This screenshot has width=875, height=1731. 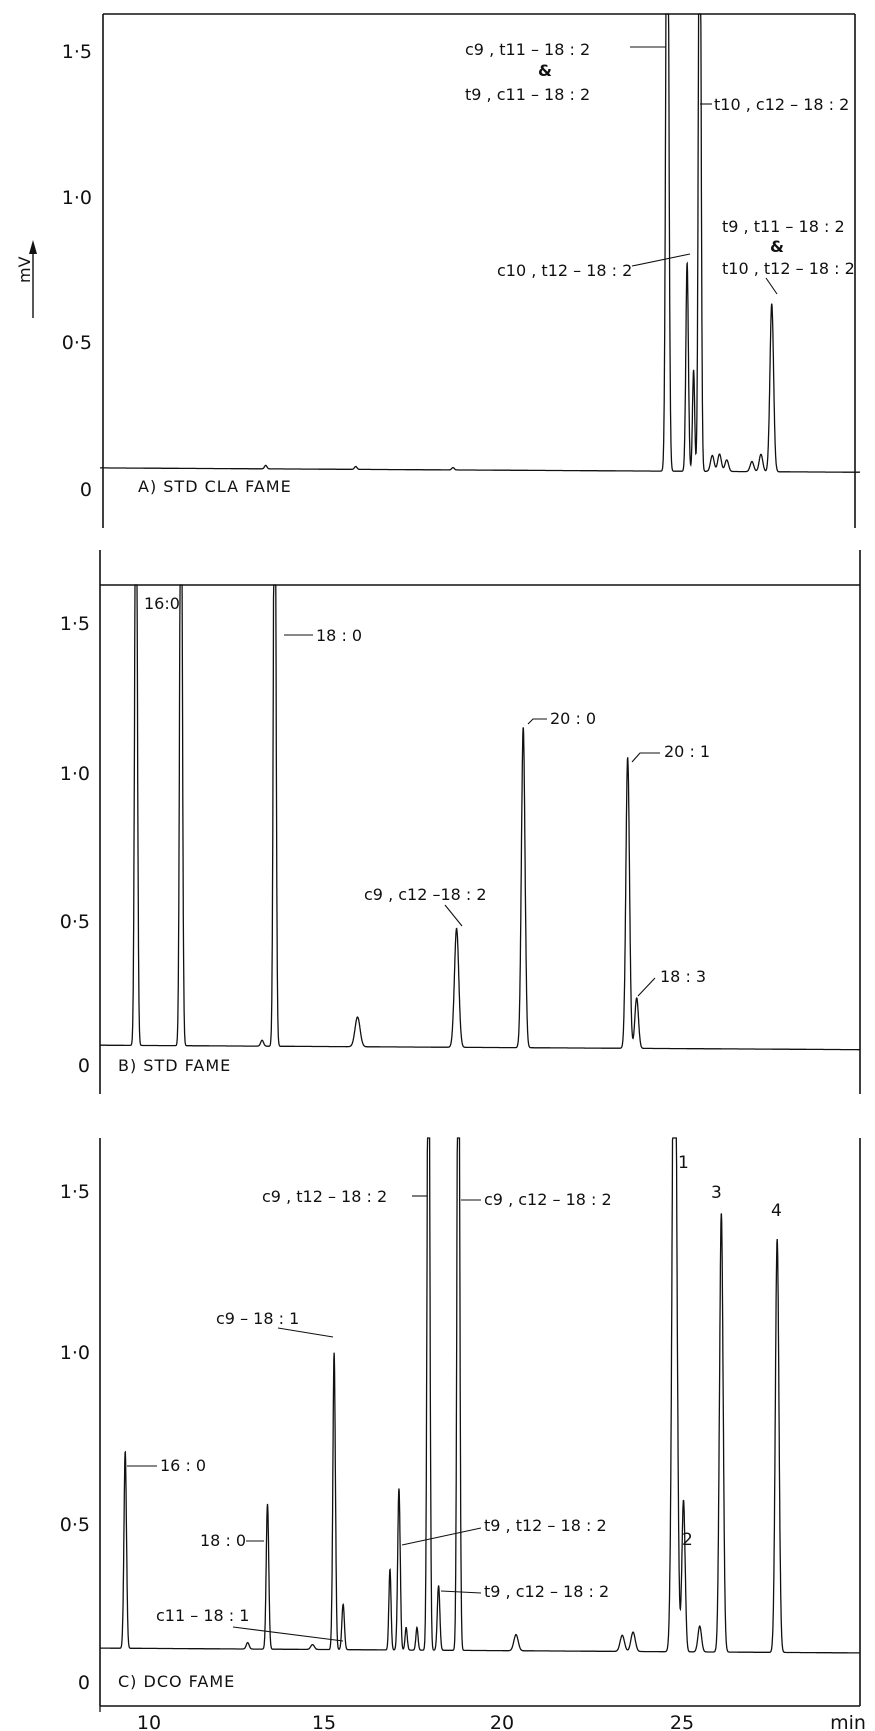 What do you see at coordinates (781, 104) in the screenshot?
I see `label-t10-c12: t10 , c12 – 18 : 2` at bounding box center [781, 104].